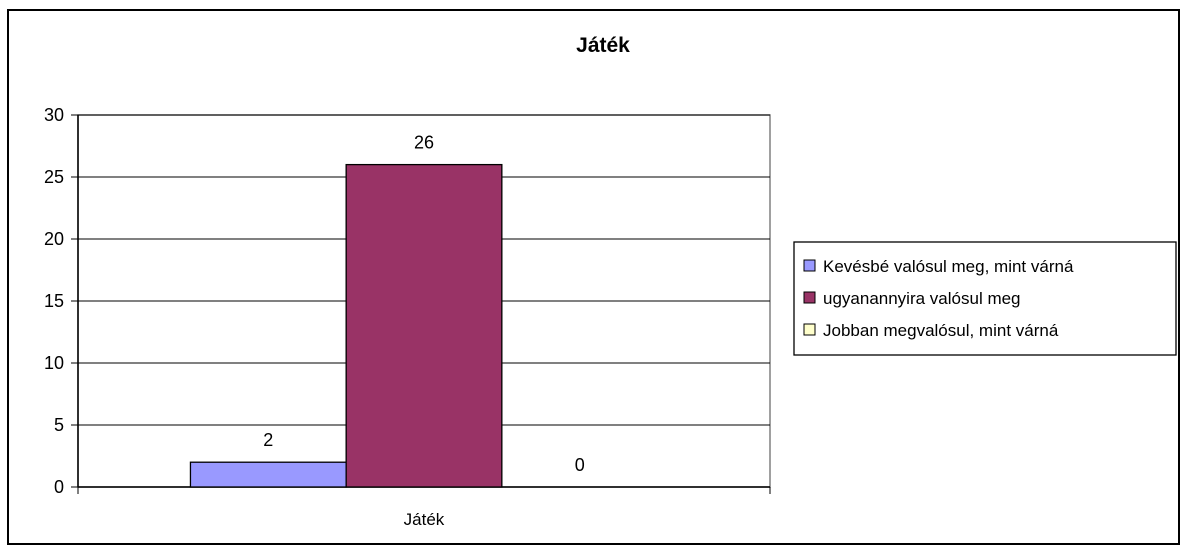 The width and height of the screenshot is (1184, 548). What do you see at coordinates (54, 239) in the screenshot?
I see `y-tick-label: 20` at bounding box center [54, 239].